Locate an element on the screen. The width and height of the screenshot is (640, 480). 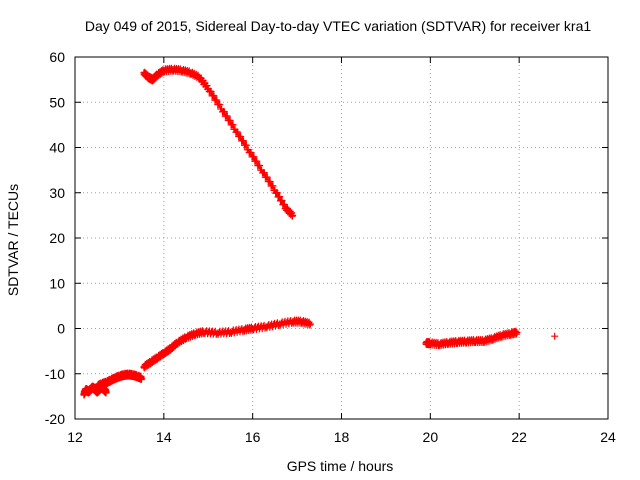
y-tick-label: 10 is located at coordinates (57, 283).